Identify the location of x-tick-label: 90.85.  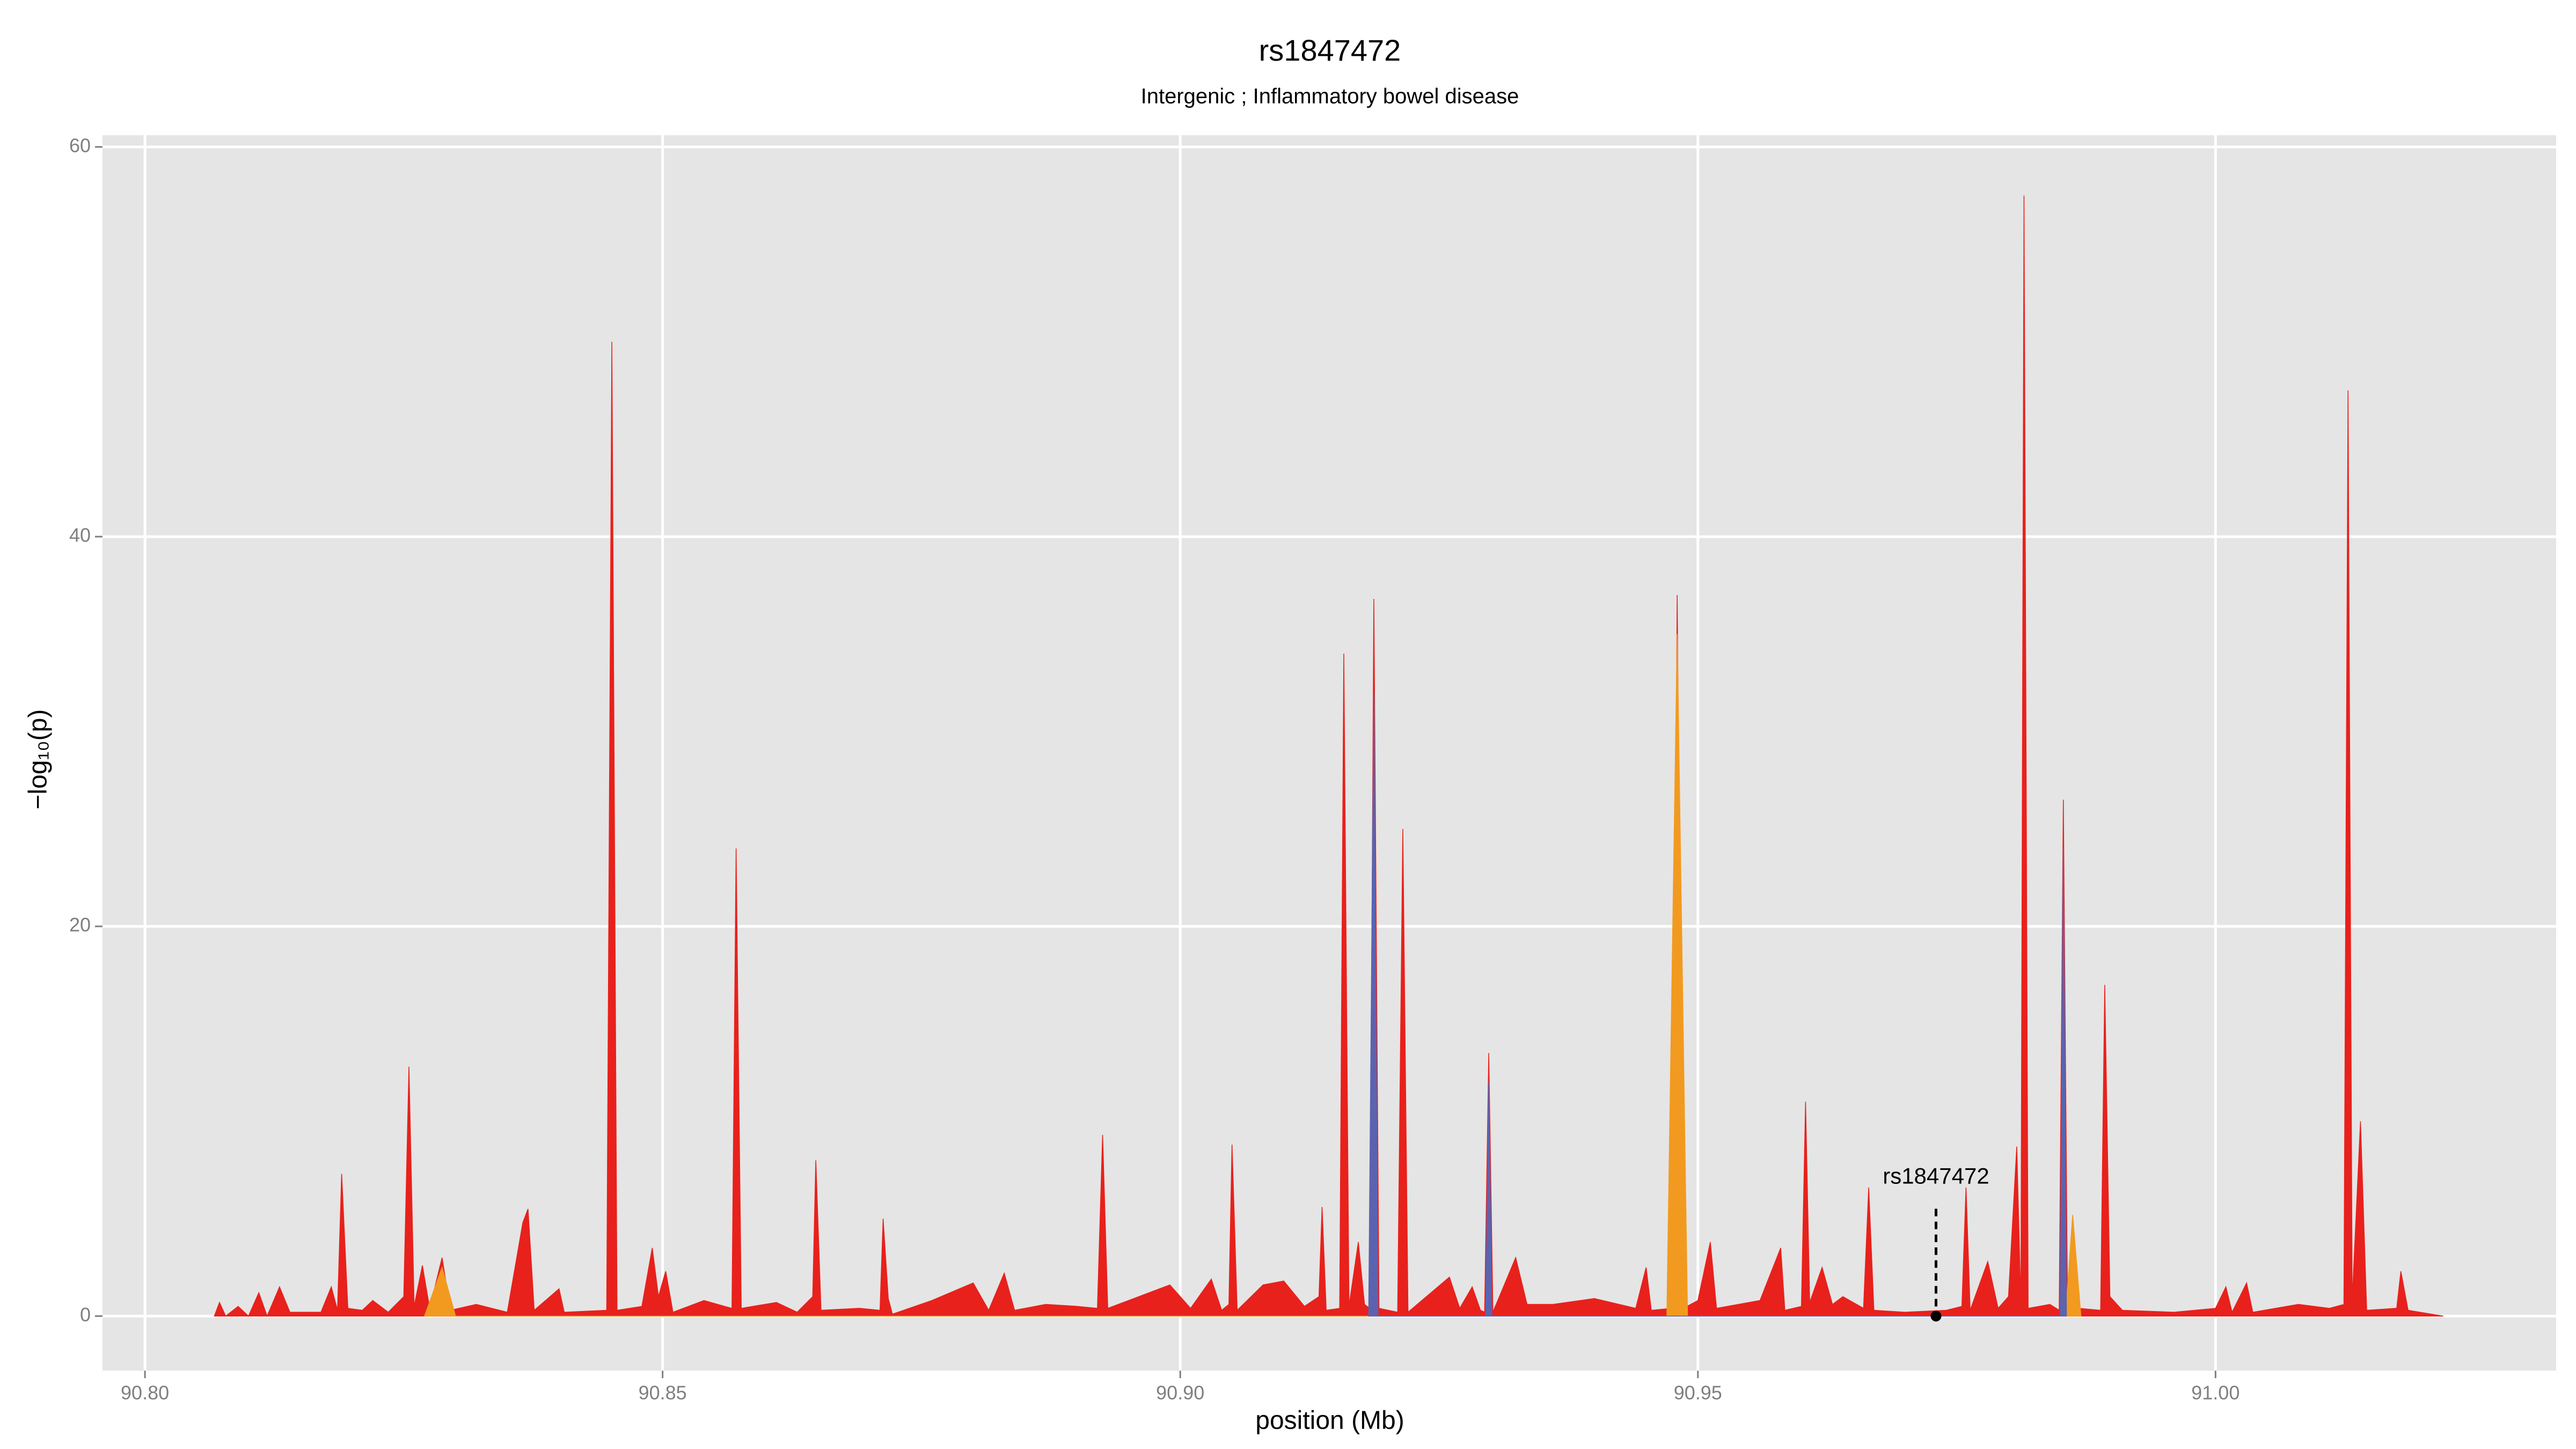
(663, 1393).